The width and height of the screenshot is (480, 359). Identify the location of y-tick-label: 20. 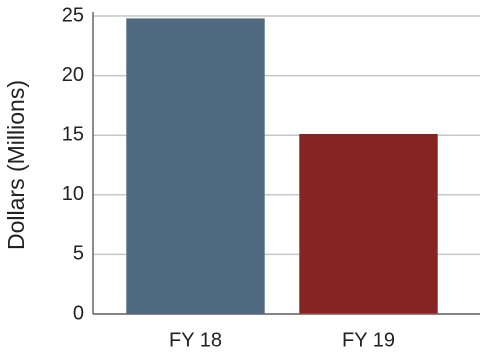
(73, 75).